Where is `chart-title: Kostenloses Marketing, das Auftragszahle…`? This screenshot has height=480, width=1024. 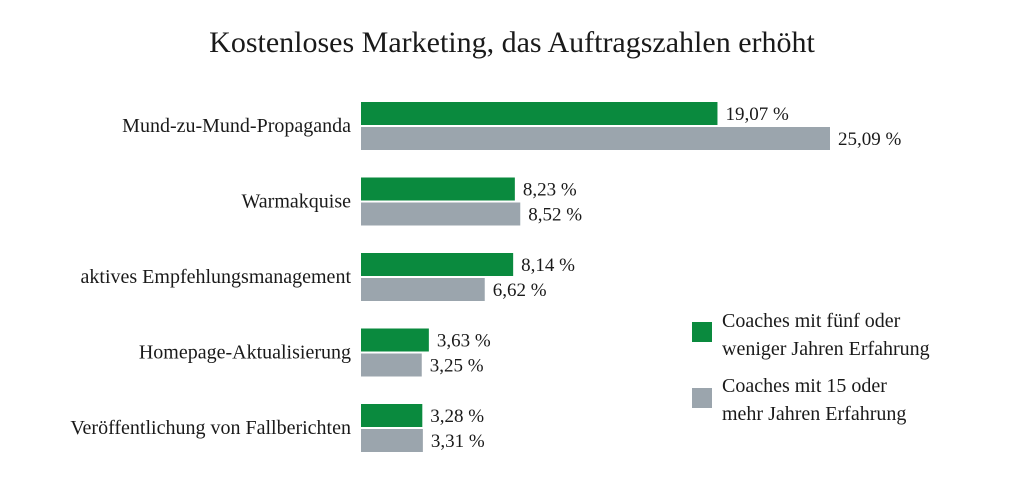
chart-title: Kostenloses Marketing, das Auftragszahle… is located at coordinates (512, 42).